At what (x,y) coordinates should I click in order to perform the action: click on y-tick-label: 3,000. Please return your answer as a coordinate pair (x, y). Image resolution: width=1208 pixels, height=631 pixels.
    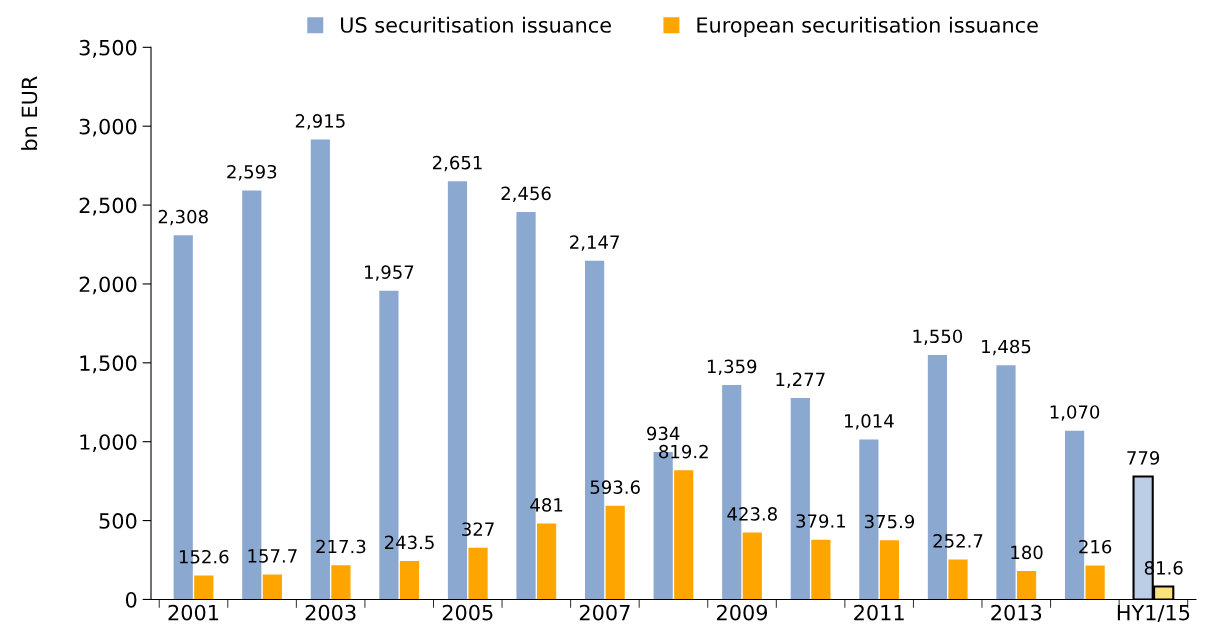
    Looking at the image, I should click on (108, 127).